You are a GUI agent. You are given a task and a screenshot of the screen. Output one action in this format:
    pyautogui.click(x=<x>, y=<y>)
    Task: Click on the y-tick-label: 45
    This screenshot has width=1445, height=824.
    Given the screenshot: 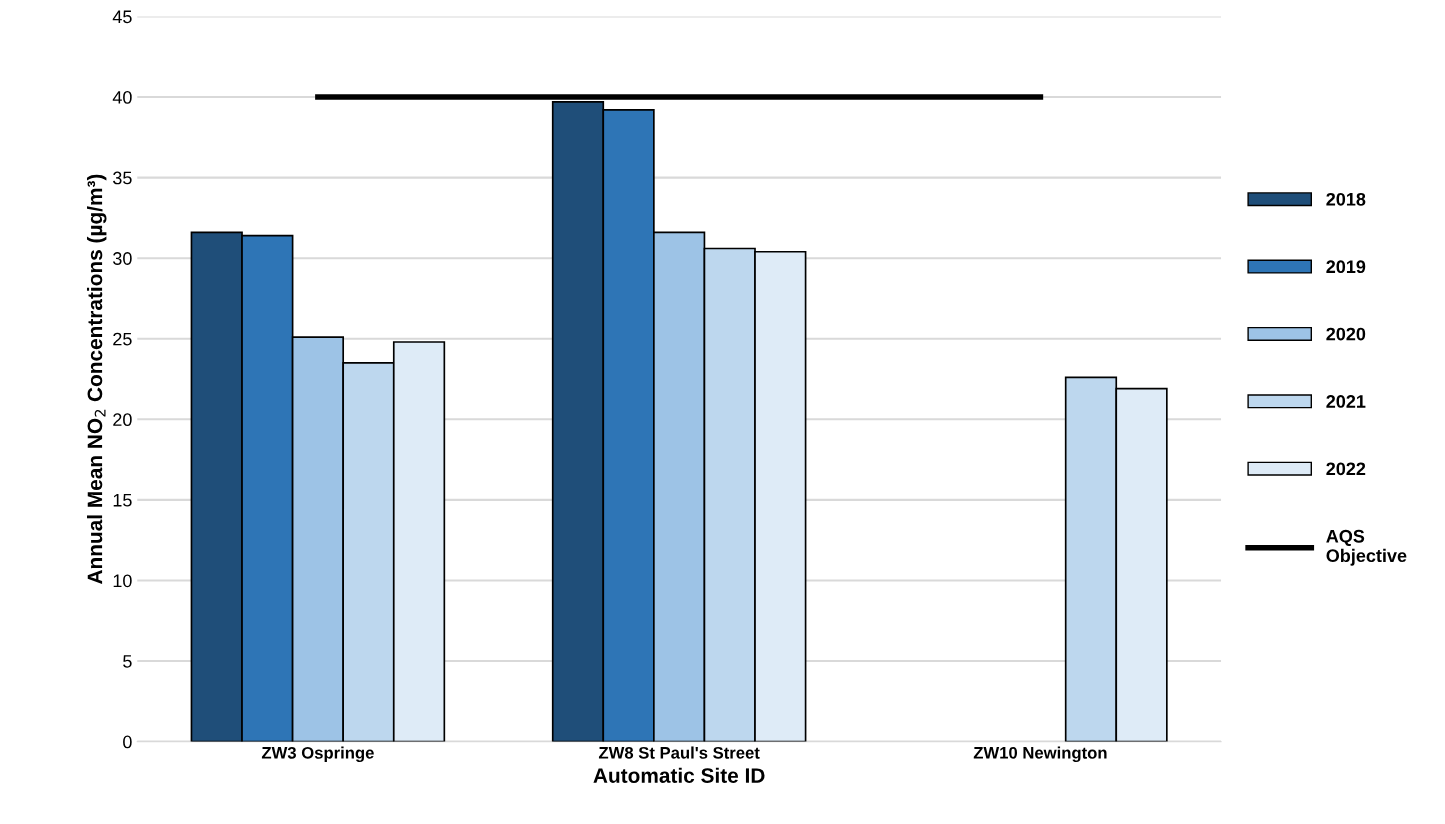 What is the action you would take?
    pyautogui.click(x=122, y=17)
    